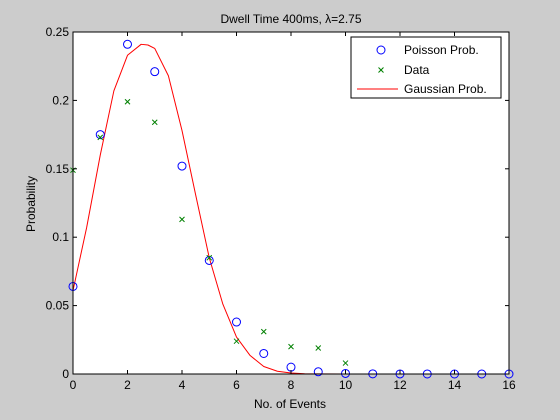 This screenshot has height=420, width=560. I want to click on legend-label: Data, so click(417, 70).